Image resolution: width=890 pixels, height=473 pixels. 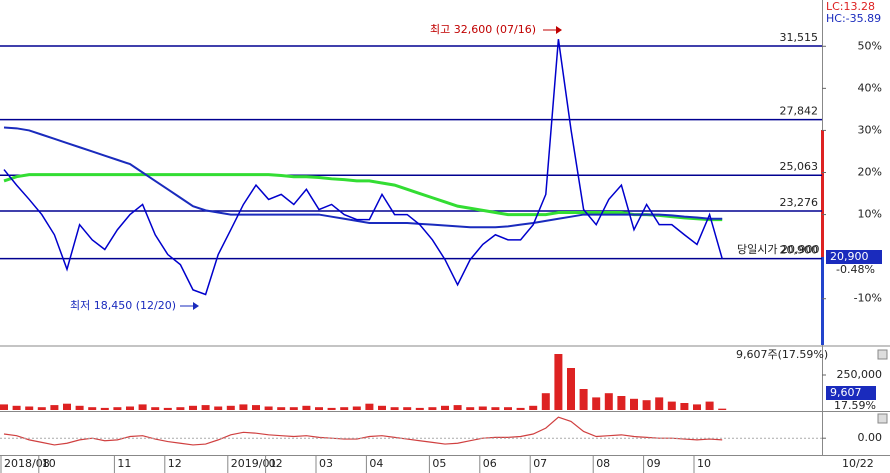 What do you see at coordinates (123, 305) in the screenshot?
I see `low-note: 최저 18,450 (12/20)` at bounding box center [123, 305].